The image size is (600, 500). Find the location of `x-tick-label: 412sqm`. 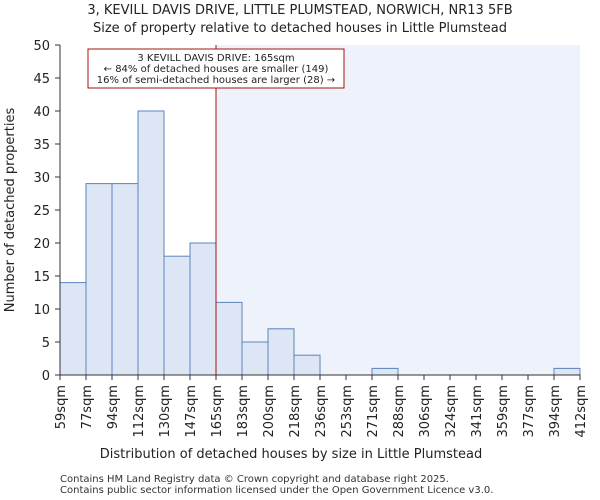

x-tick-label: 412sqm is located at coordinates (581, 411).